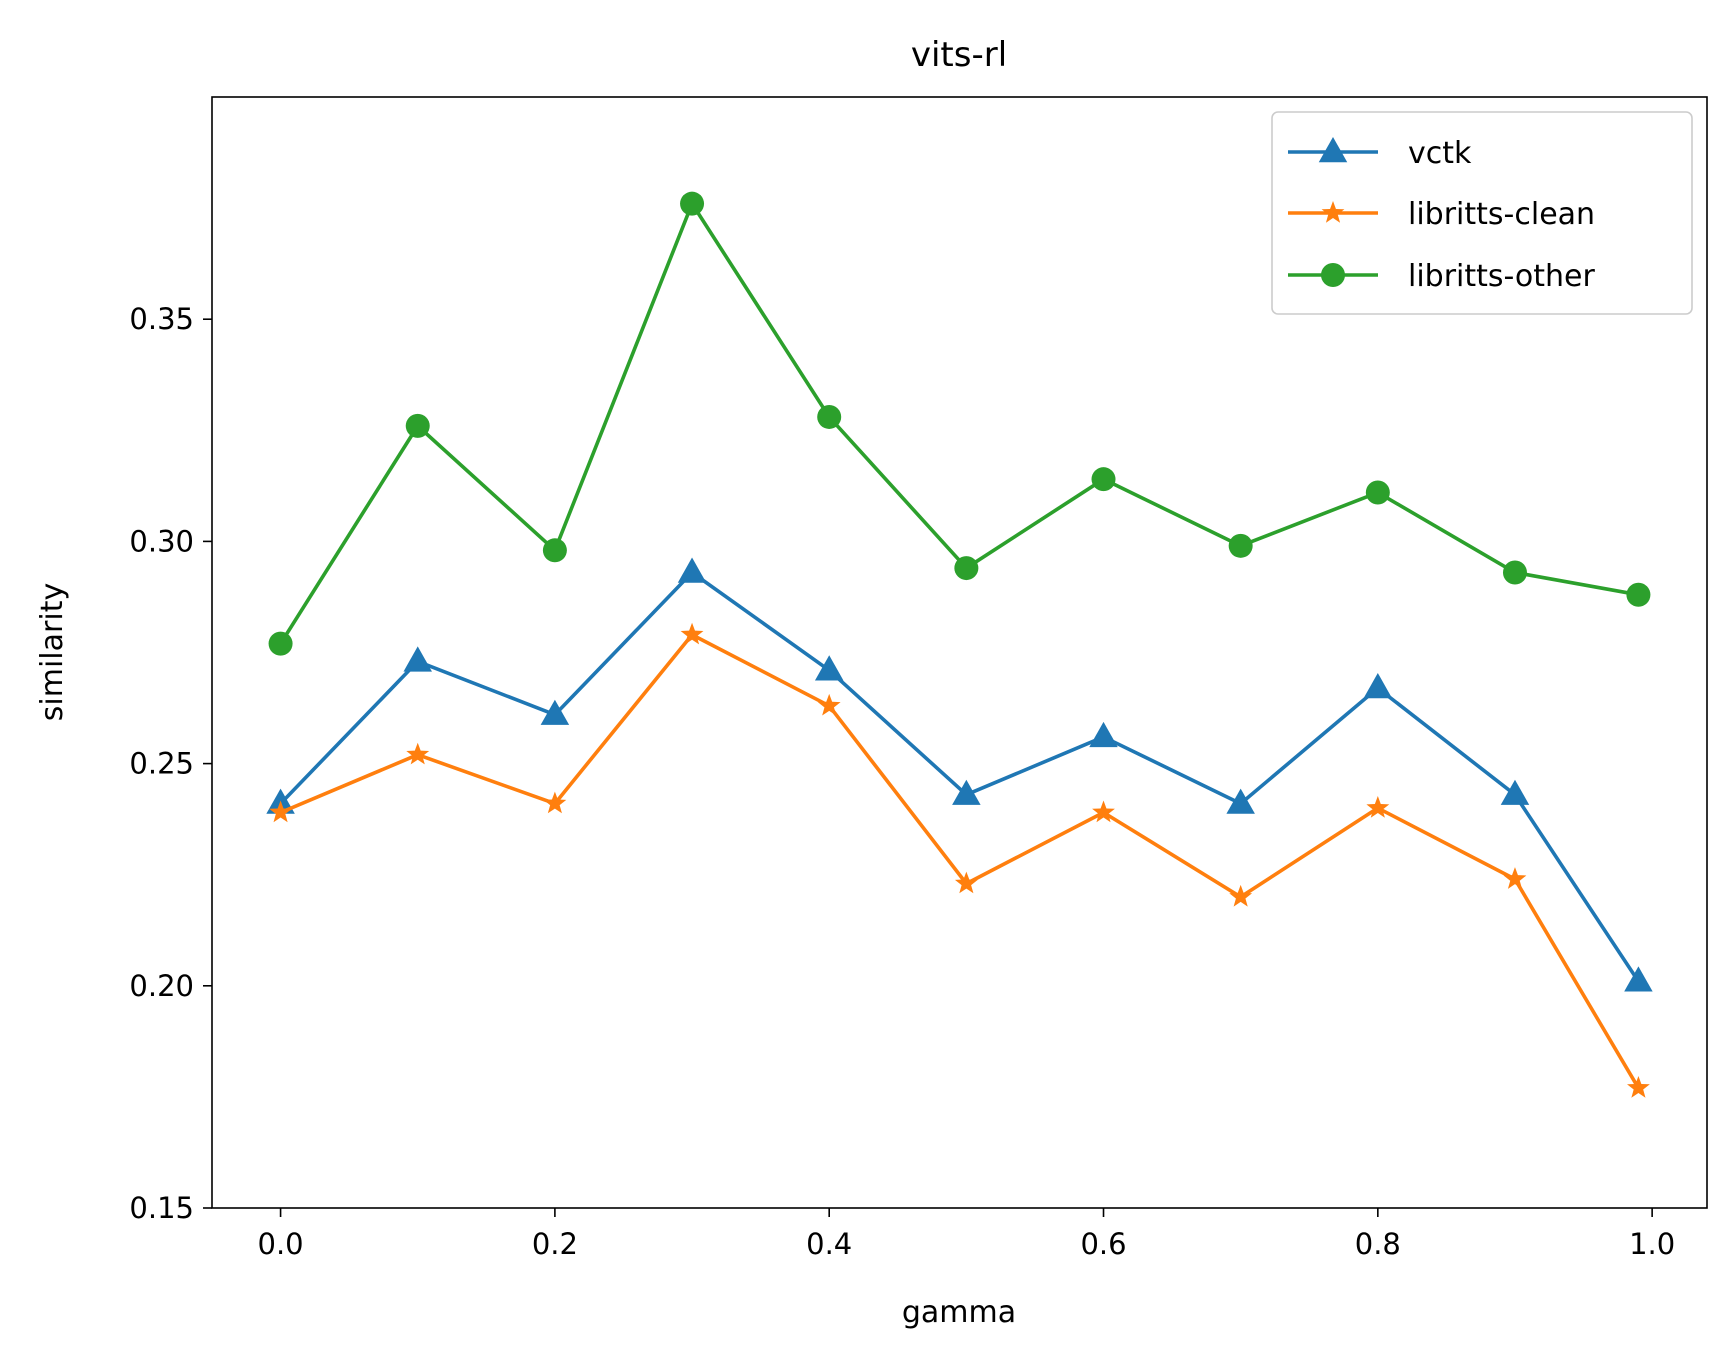 The height and width of the screenshot is (1361, 1728). I want to click on legend-marker-circle, so click(1333, 275).